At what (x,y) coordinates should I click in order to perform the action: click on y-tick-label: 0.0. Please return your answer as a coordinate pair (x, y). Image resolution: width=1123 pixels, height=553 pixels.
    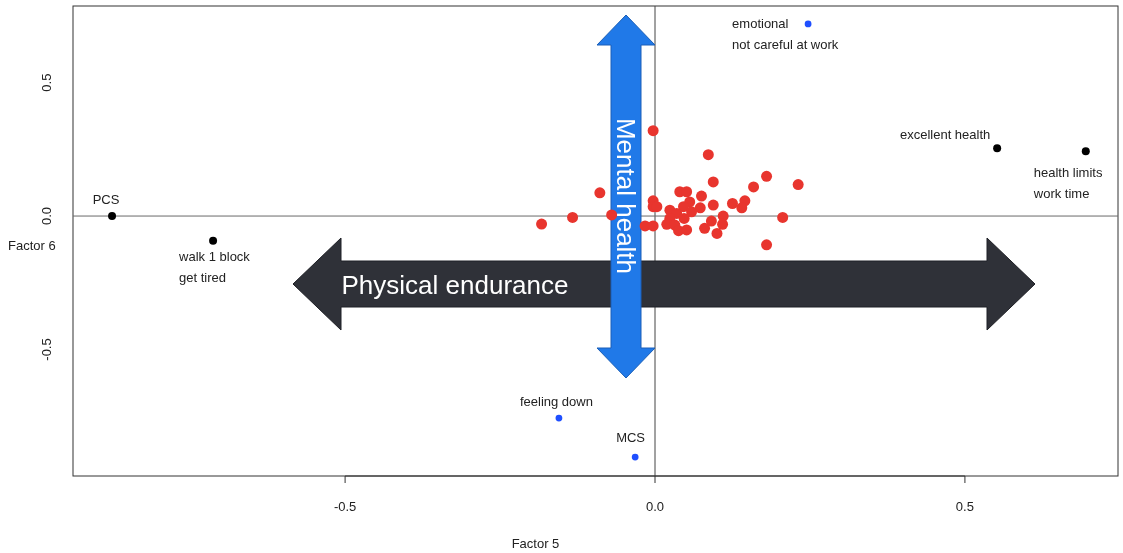
    Looking at the image, I should click on (46, 216).